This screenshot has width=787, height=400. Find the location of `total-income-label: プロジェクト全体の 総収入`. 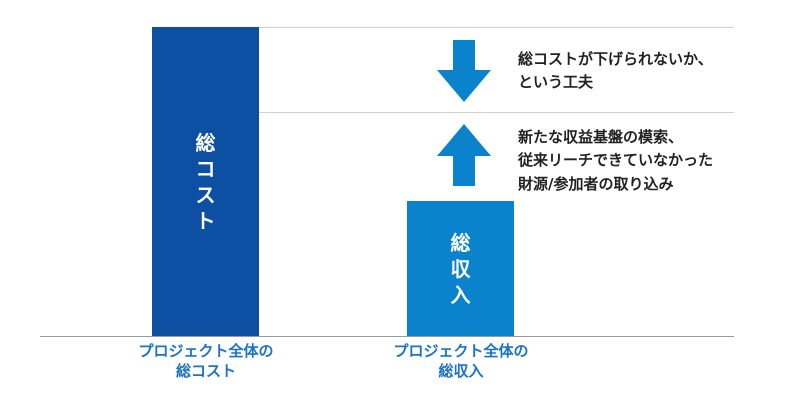

total-income-label: プロジェクト全体の 総収入 is located at coordinates (461, 361).